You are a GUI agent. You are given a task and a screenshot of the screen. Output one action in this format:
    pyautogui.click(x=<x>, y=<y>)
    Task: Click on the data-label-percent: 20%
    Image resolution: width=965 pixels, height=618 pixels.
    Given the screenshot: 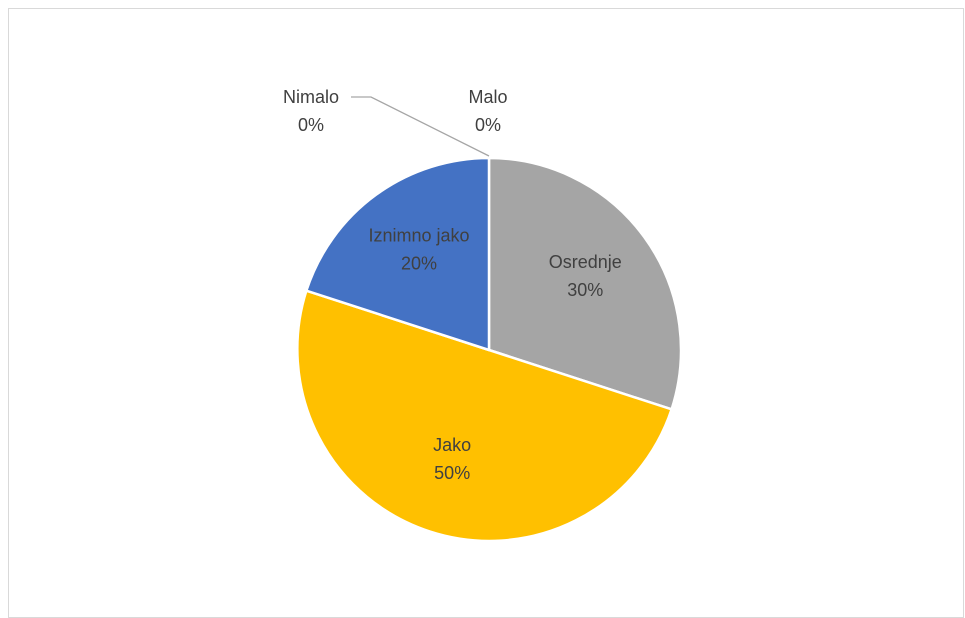 What is the action you would take?
    pyautogui.click(x=419, y=264)
    